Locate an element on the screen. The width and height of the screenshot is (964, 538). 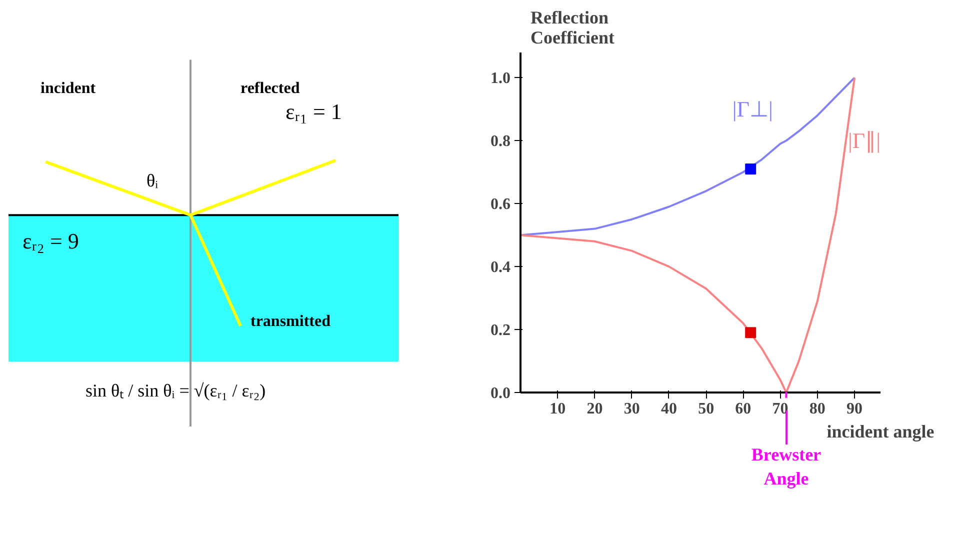
text: θᵢ is located at coordinates (152, 180).